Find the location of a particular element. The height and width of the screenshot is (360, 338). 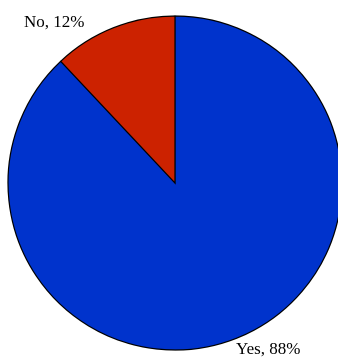

data-label-no: No, 12% is located at coordinates (54, 21).